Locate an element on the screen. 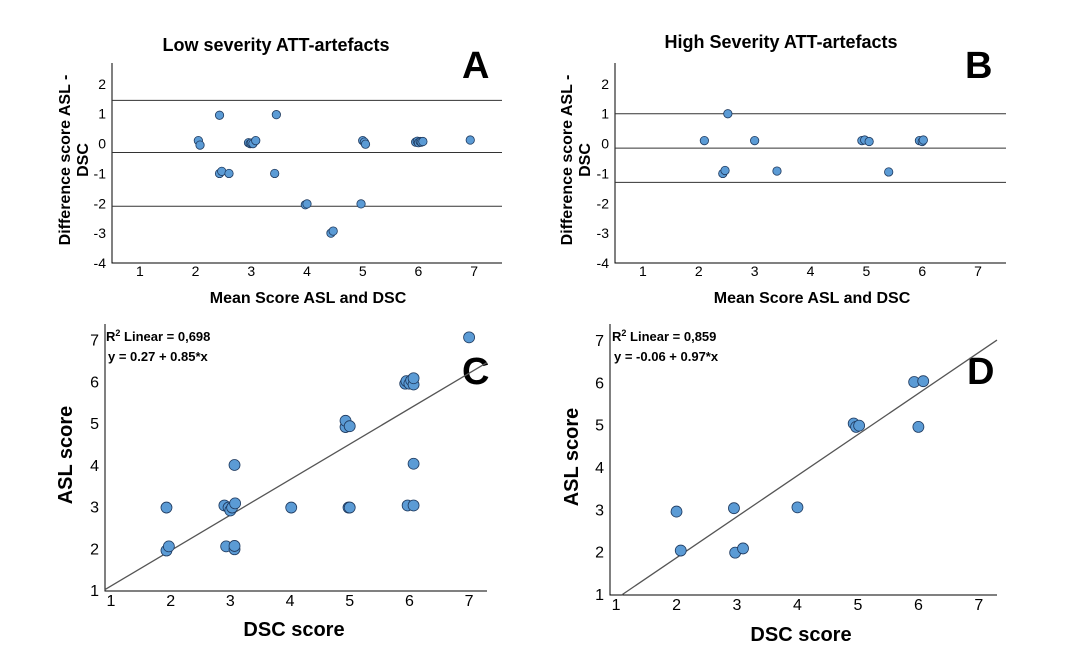  panel-a-axes is located at coordinates (306, 163).